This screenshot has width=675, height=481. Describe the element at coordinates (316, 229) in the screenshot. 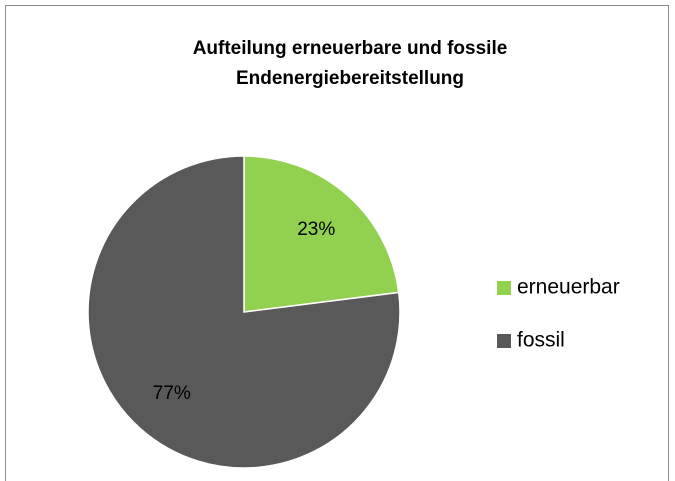

I see `data-label: 23%` at that location.